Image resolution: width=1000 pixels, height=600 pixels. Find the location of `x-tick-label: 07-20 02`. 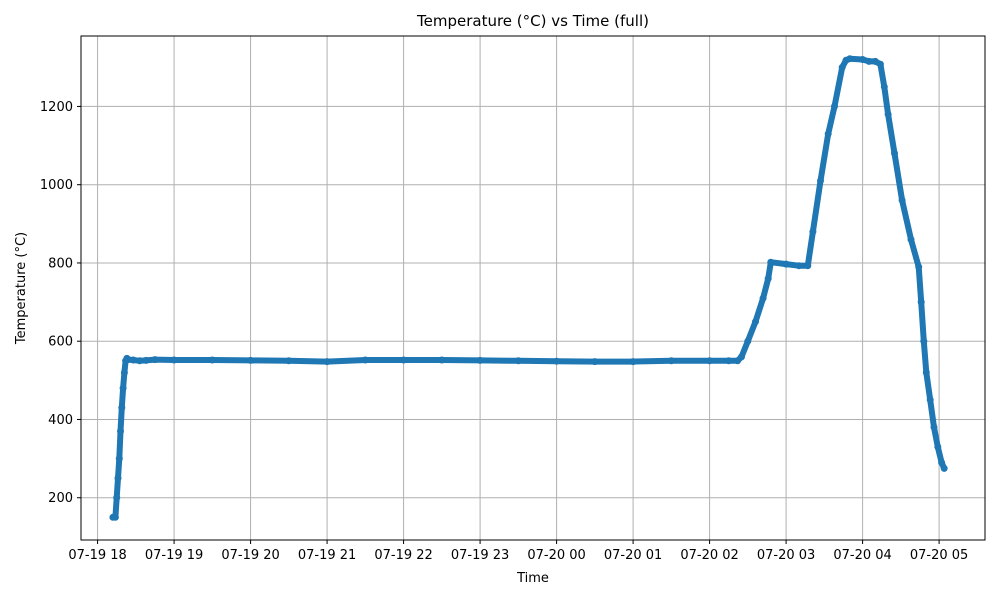

x-tick-label: 07-20 02 is located at coordinates (709, 555).